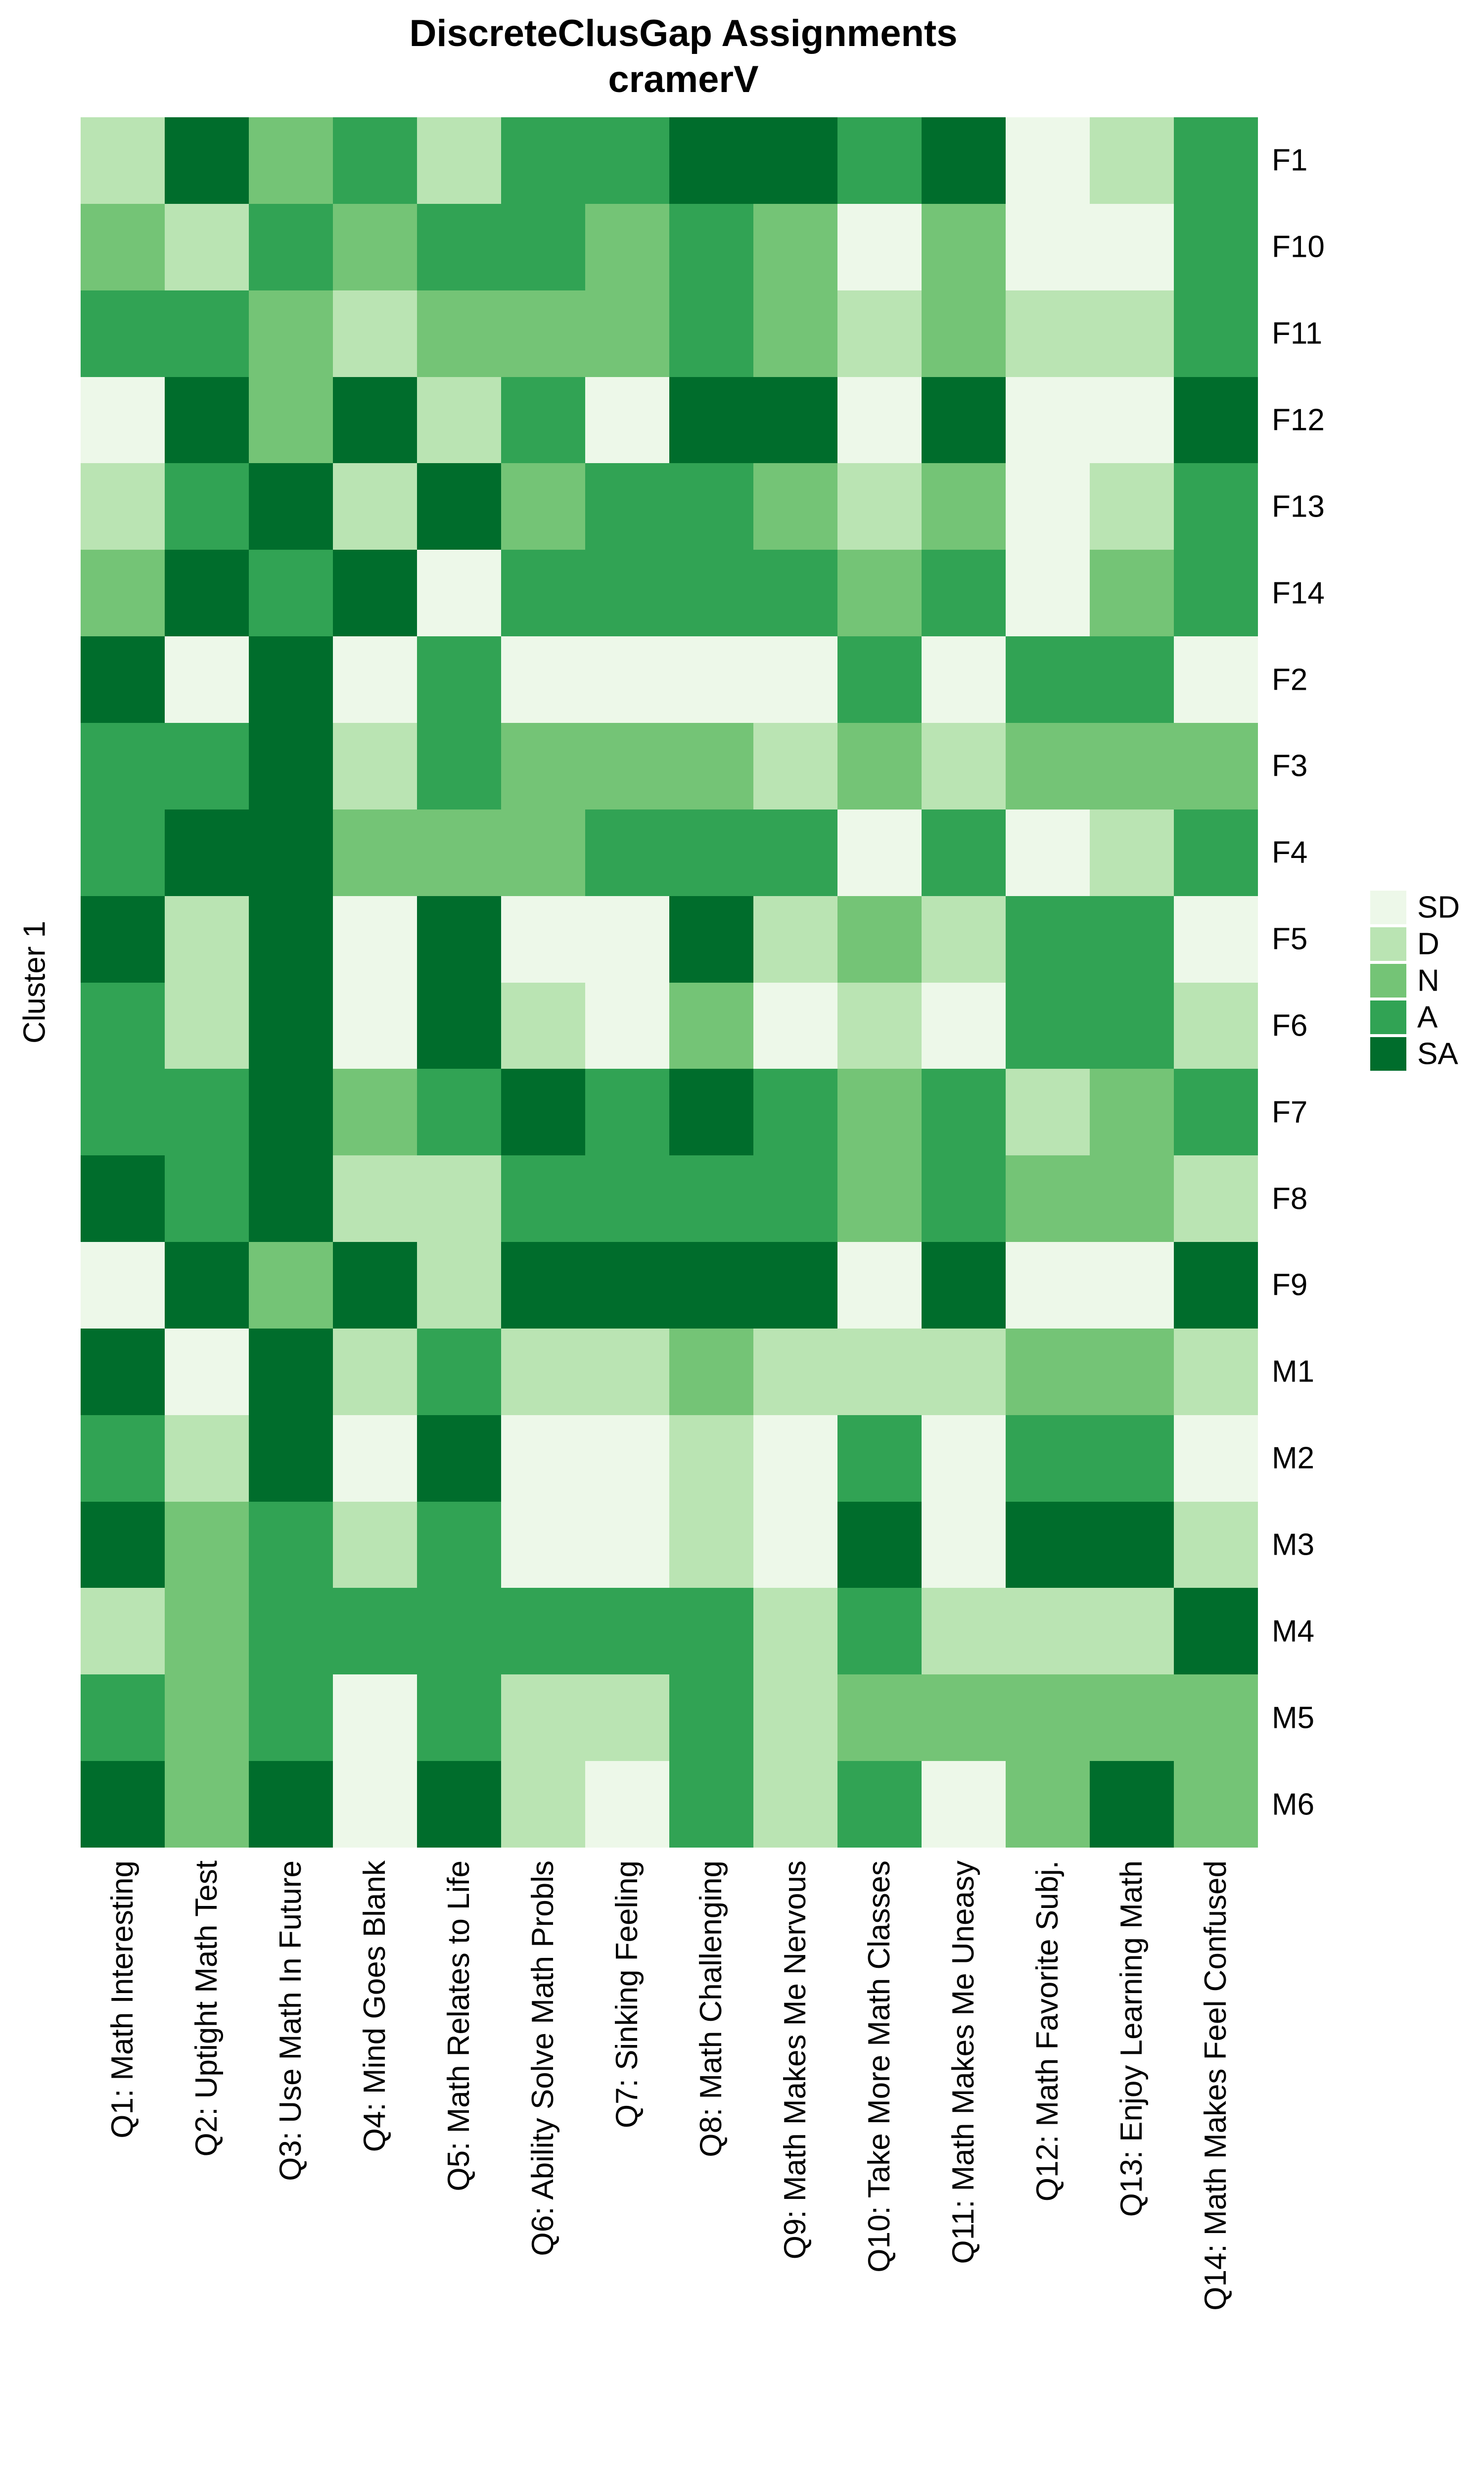 Image resolution: width=1484 pixels, height=2474 pixels. What do you see at coordinates (1298, 247) in the screenshot?
I see `row-label: F10` at bounding box center [1298, 247].